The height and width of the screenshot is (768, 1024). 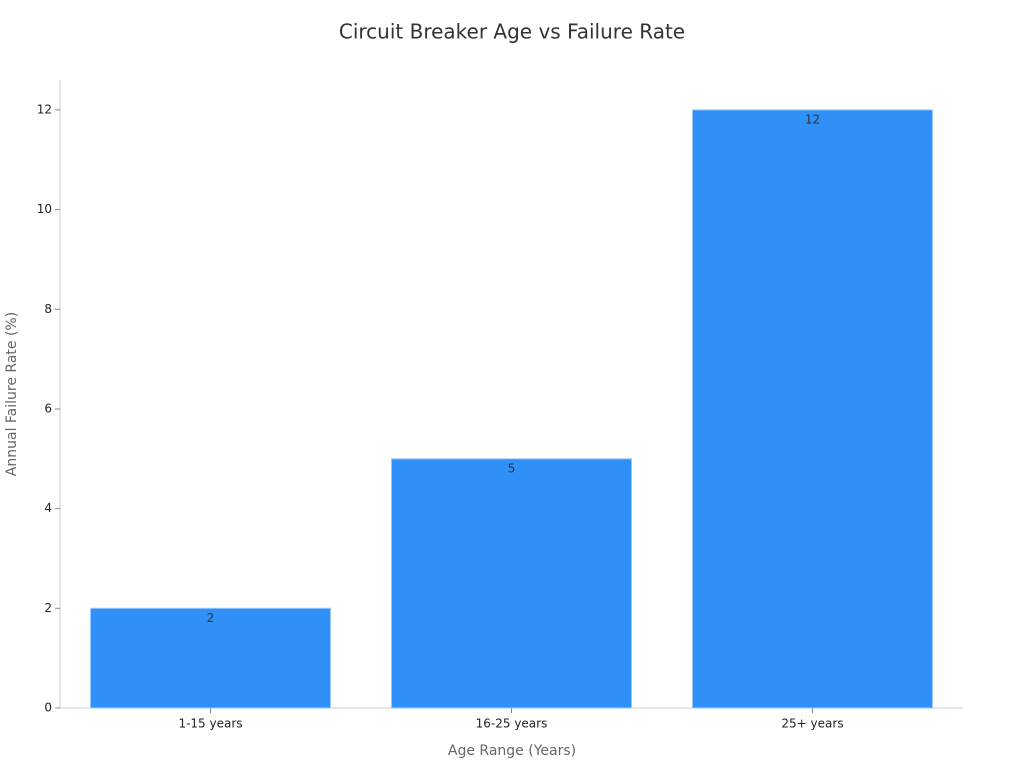 What do you see at coordinates (812, 724) in the screenshot?
I see `x-tick-label: 25+ years` at bounding box center [812, 724].